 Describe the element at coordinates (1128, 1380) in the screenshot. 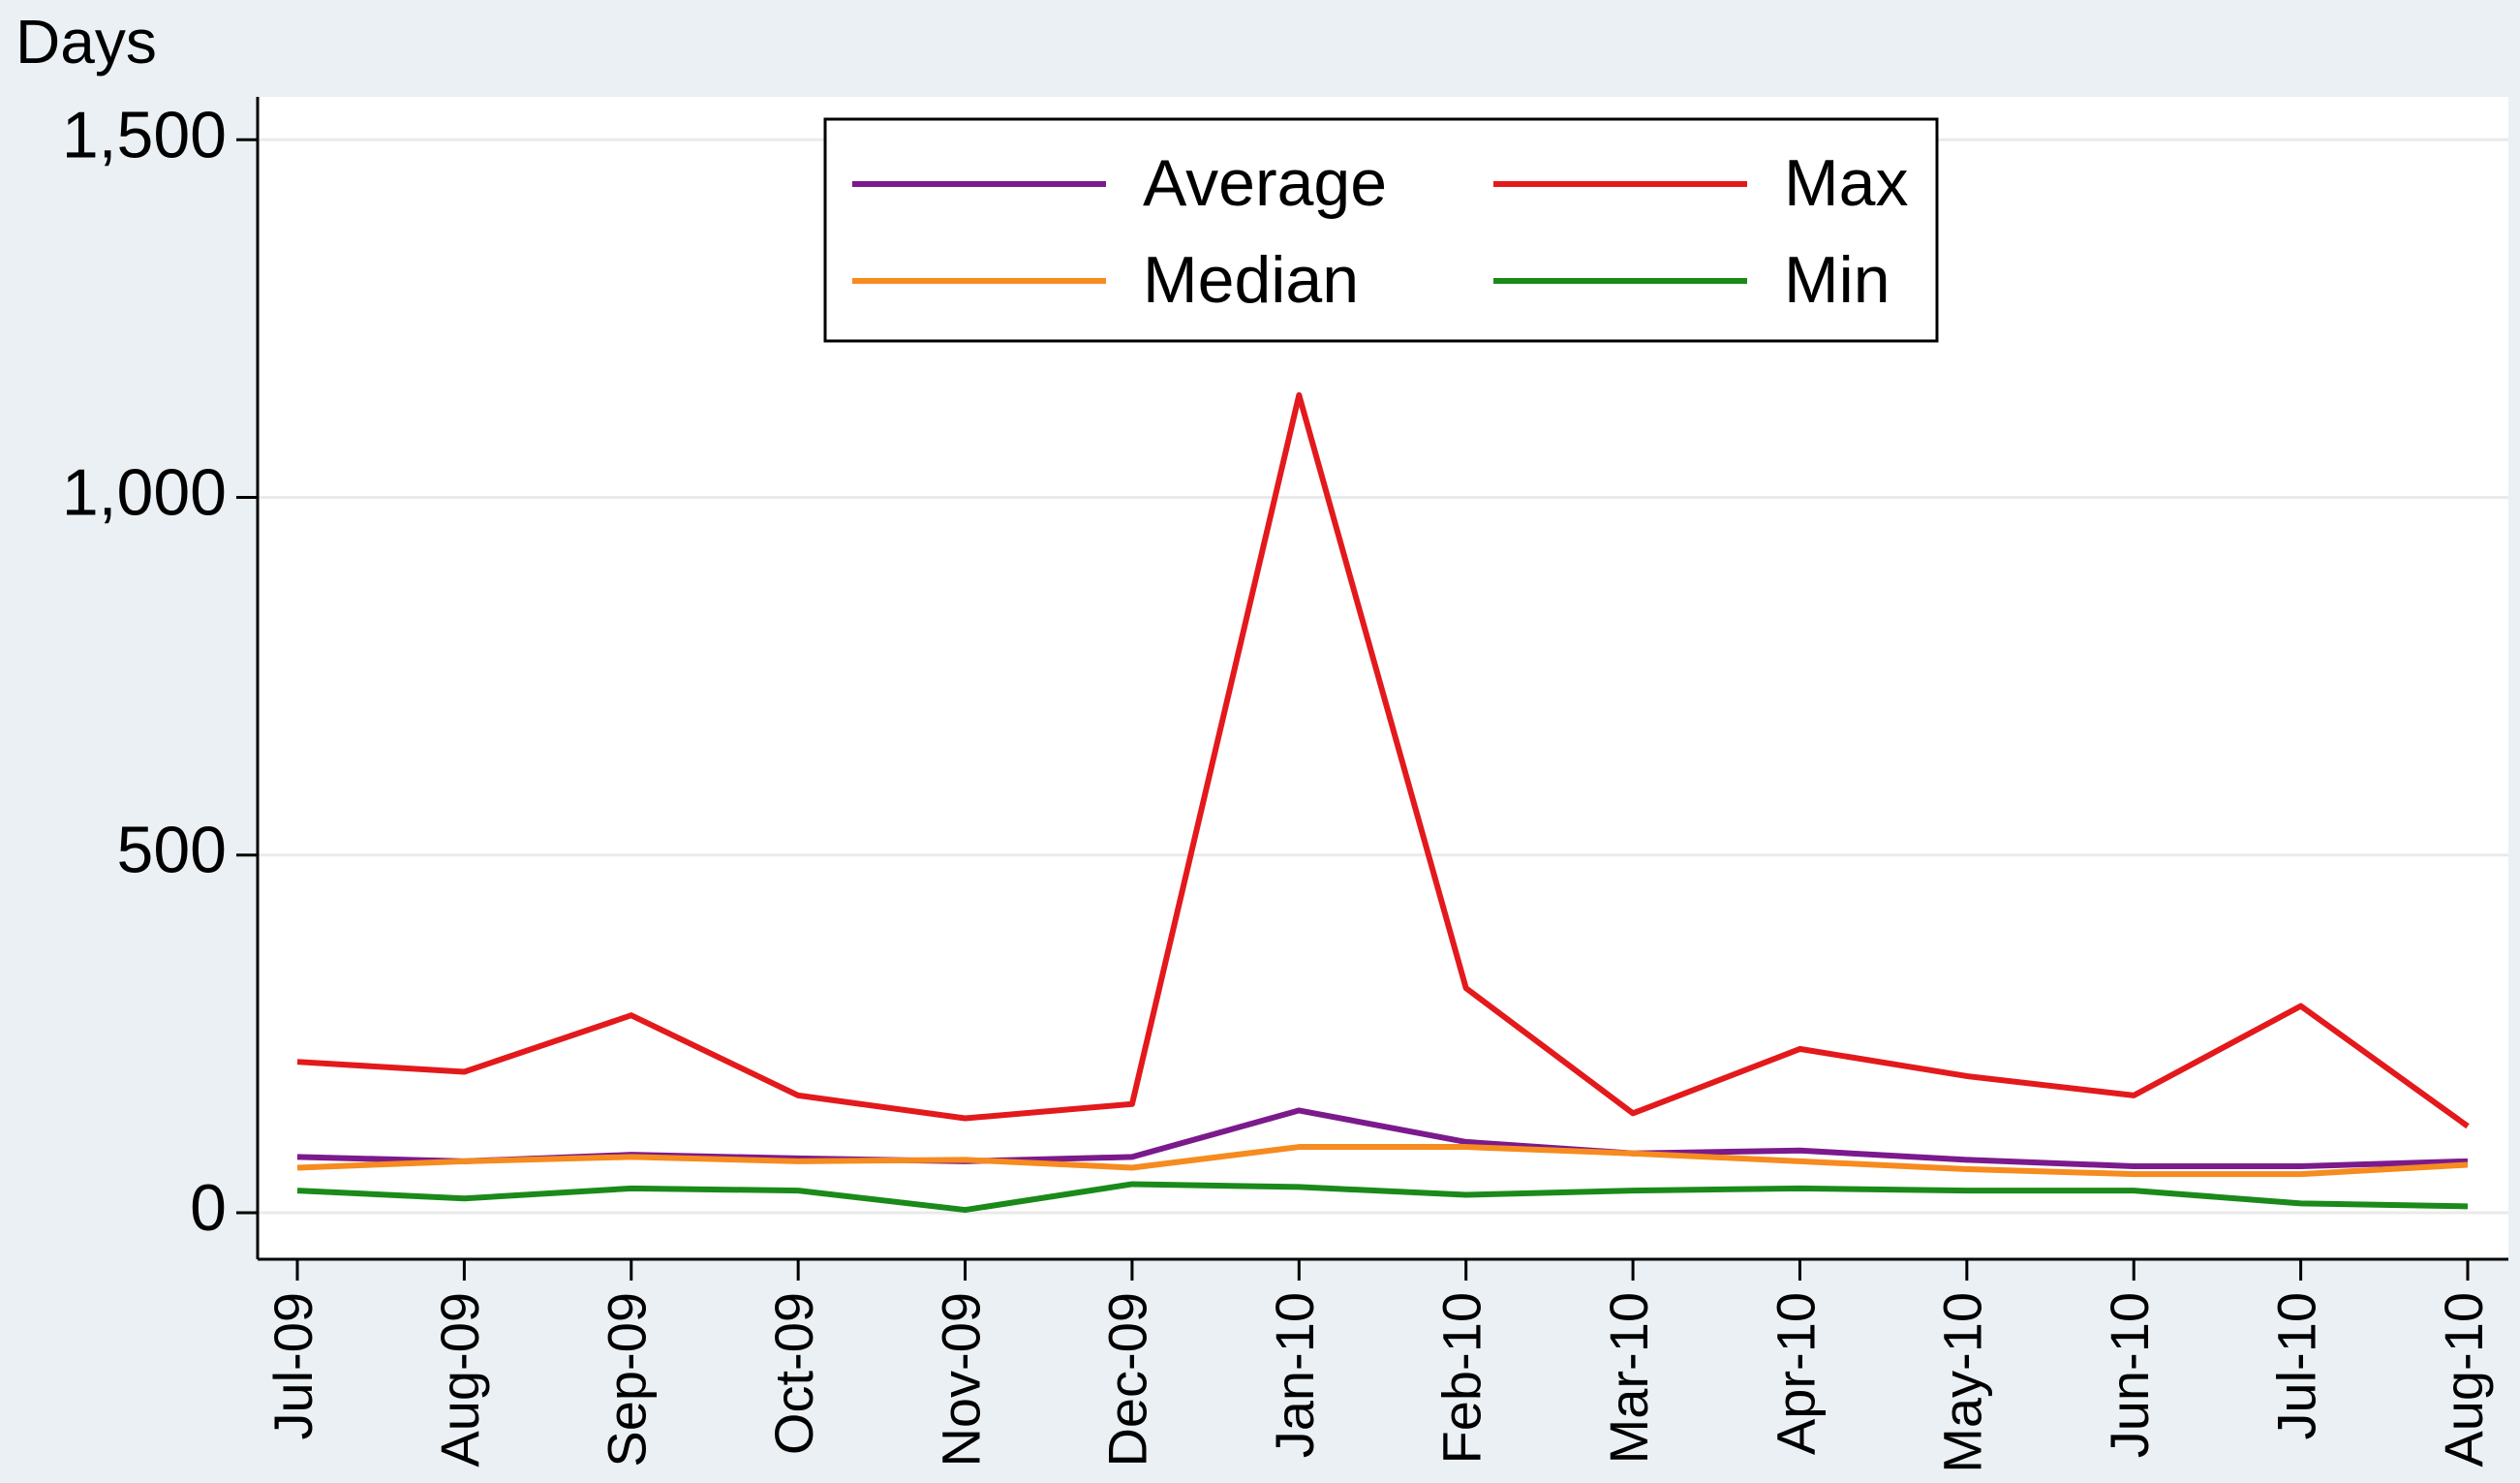

I see `x-tick-label: Dec-09` at that location.